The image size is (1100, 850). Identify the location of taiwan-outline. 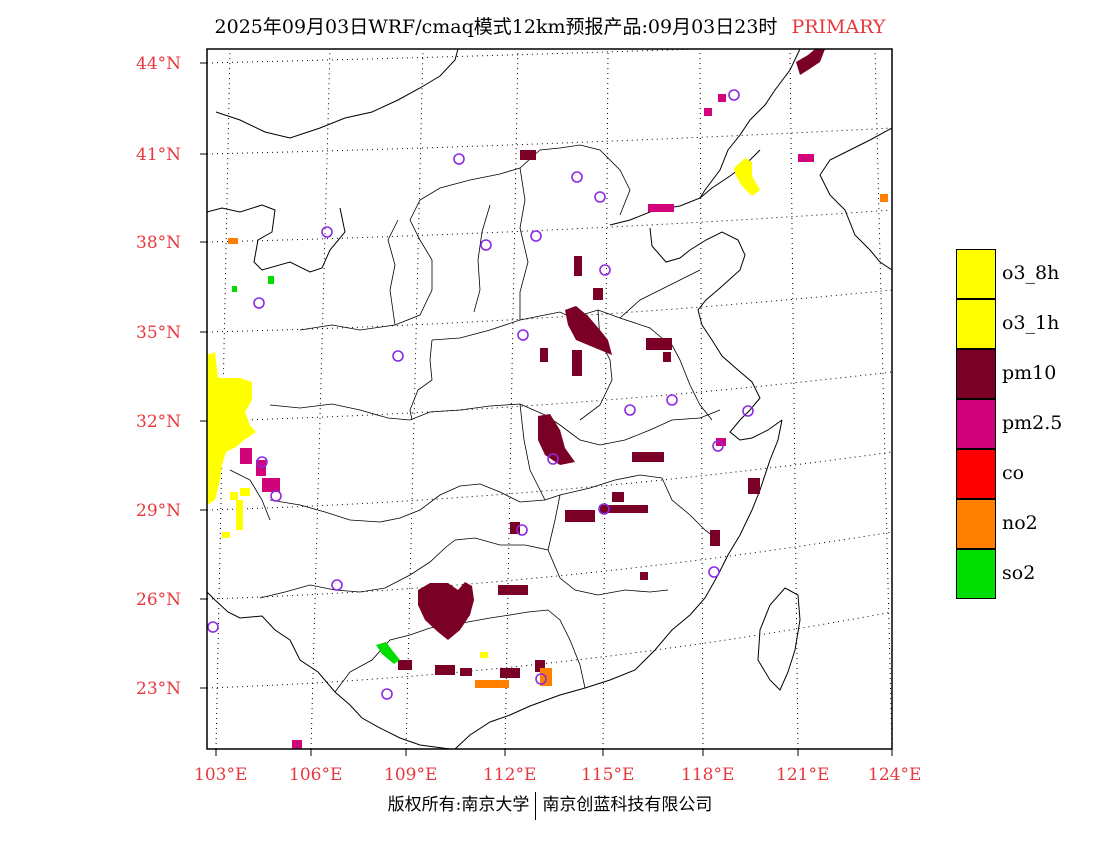
(779, 639).